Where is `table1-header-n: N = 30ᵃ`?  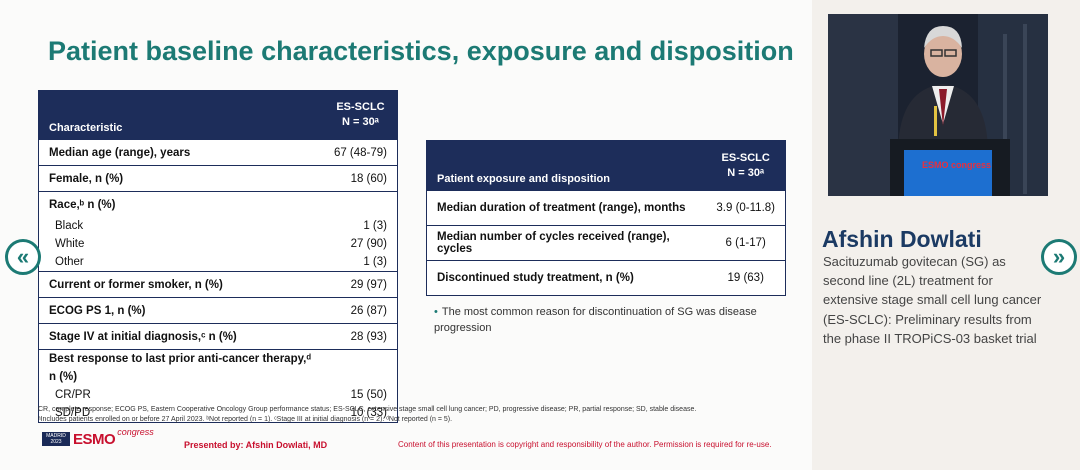 table1-header-n: N = 30ᵃ is located at coordinates (360, 122).